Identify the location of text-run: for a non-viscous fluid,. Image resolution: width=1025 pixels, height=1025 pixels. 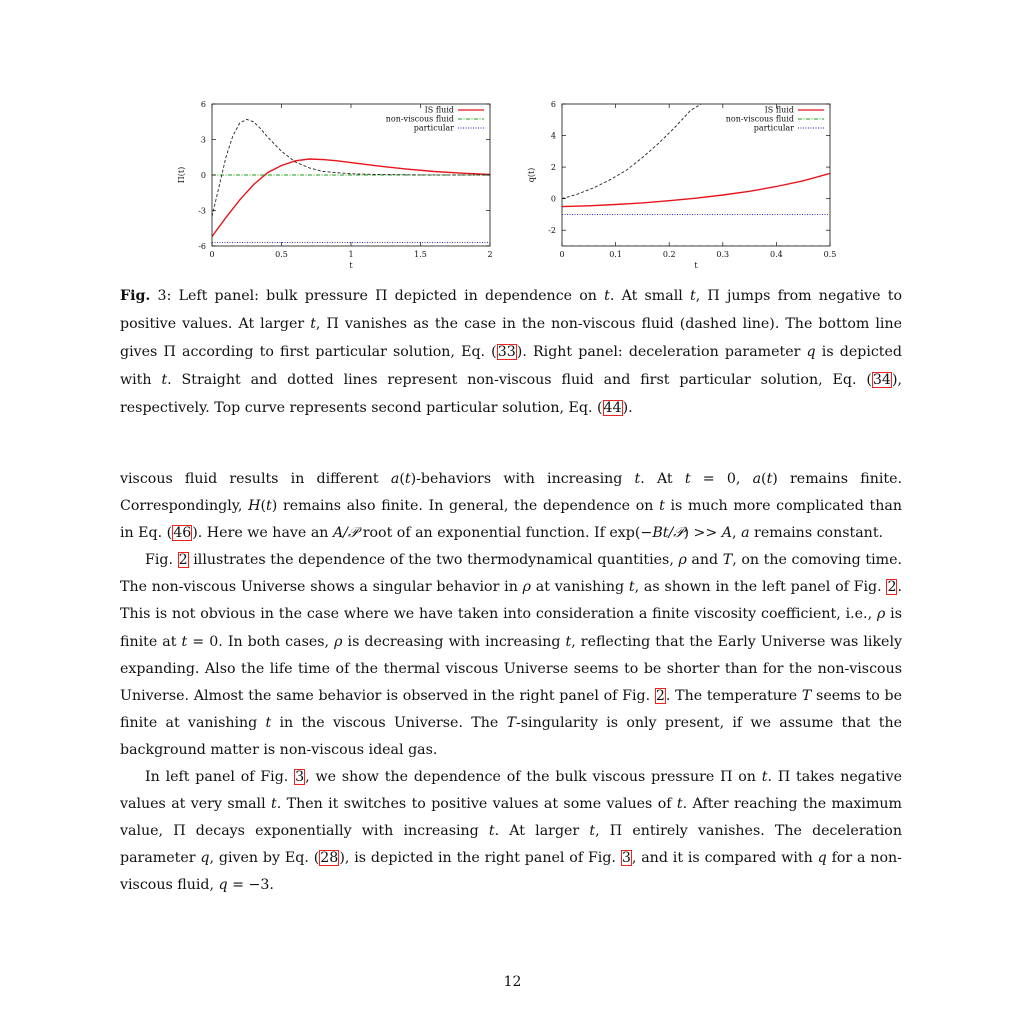
(511, 872).